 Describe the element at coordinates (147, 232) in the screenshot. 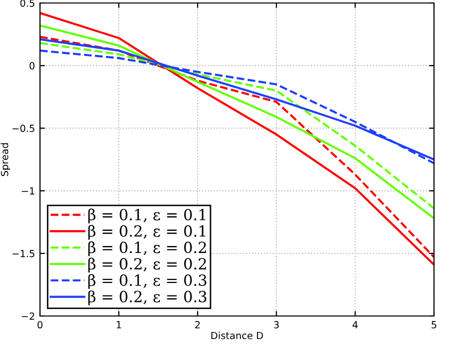

I see `legend-label: β = 0.2, ε = 0.1` at that location.